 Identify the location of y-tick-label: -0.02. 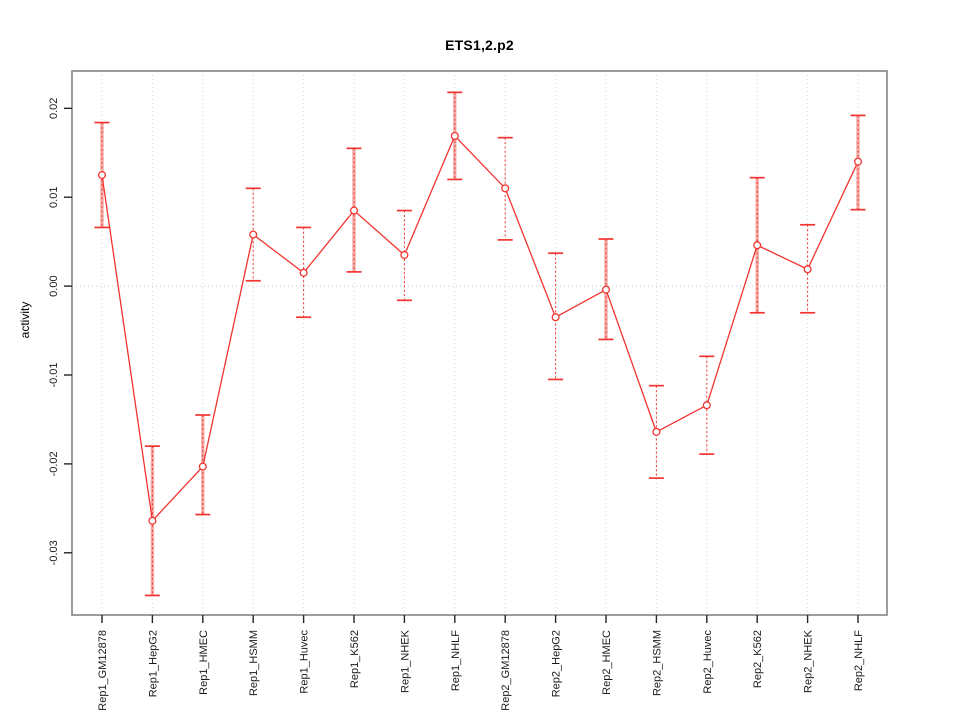
(54, 463).